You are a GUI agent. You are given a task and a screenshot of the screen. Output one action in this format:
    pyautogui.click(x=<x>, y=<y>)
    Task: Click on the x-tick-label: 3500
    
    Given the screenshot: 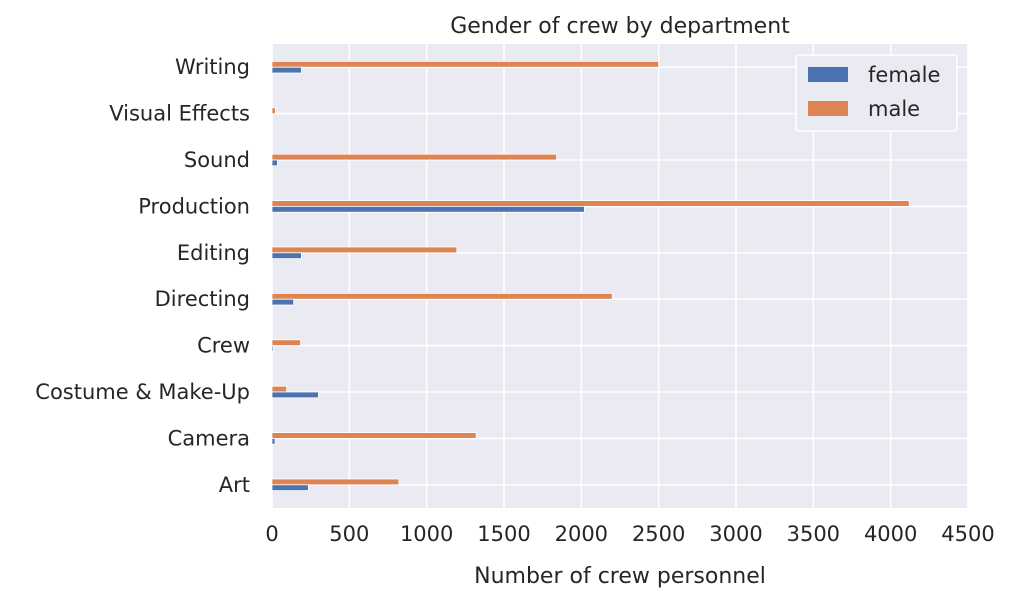 What is the action you would take?
    pyautogui.click(x=813, y=534)
    